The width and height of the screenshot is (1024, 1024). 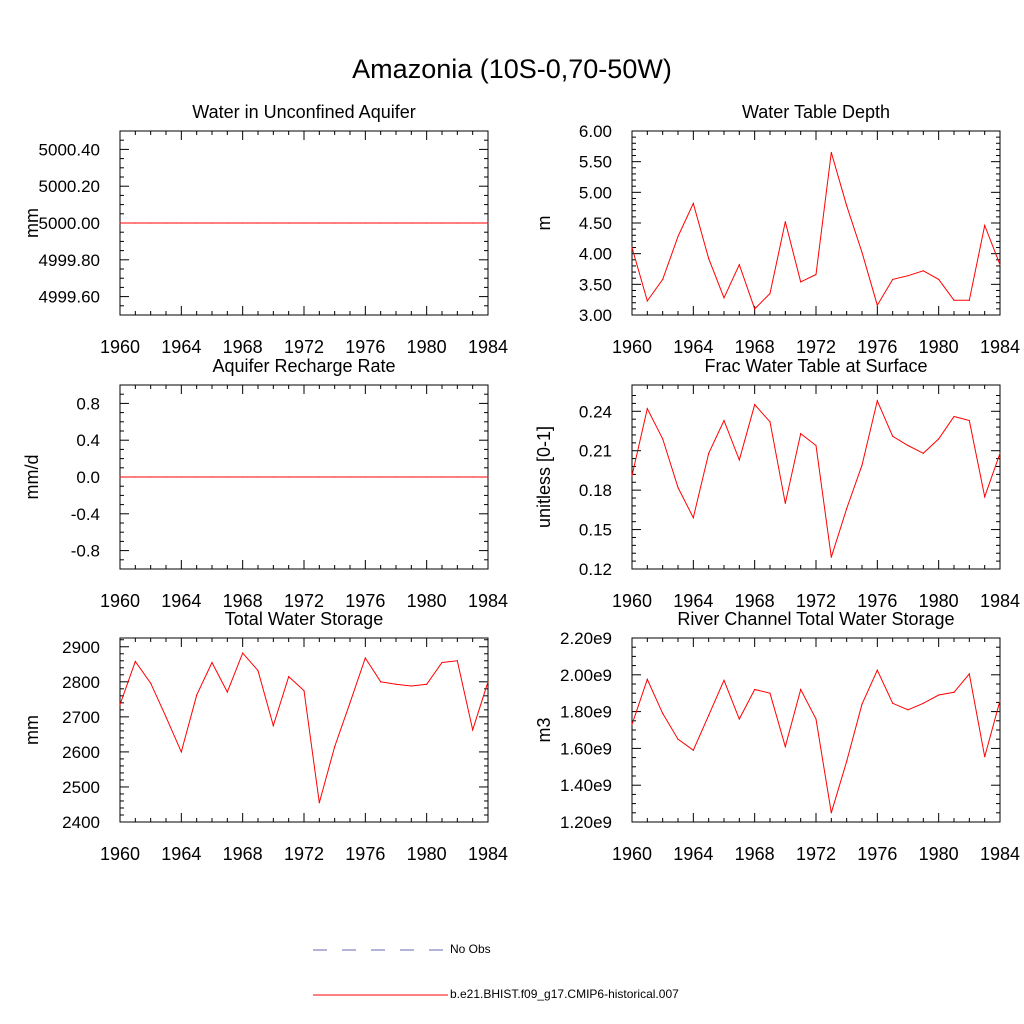 I want to click on y-tick-label: 2400, so click(x=81, y=822).